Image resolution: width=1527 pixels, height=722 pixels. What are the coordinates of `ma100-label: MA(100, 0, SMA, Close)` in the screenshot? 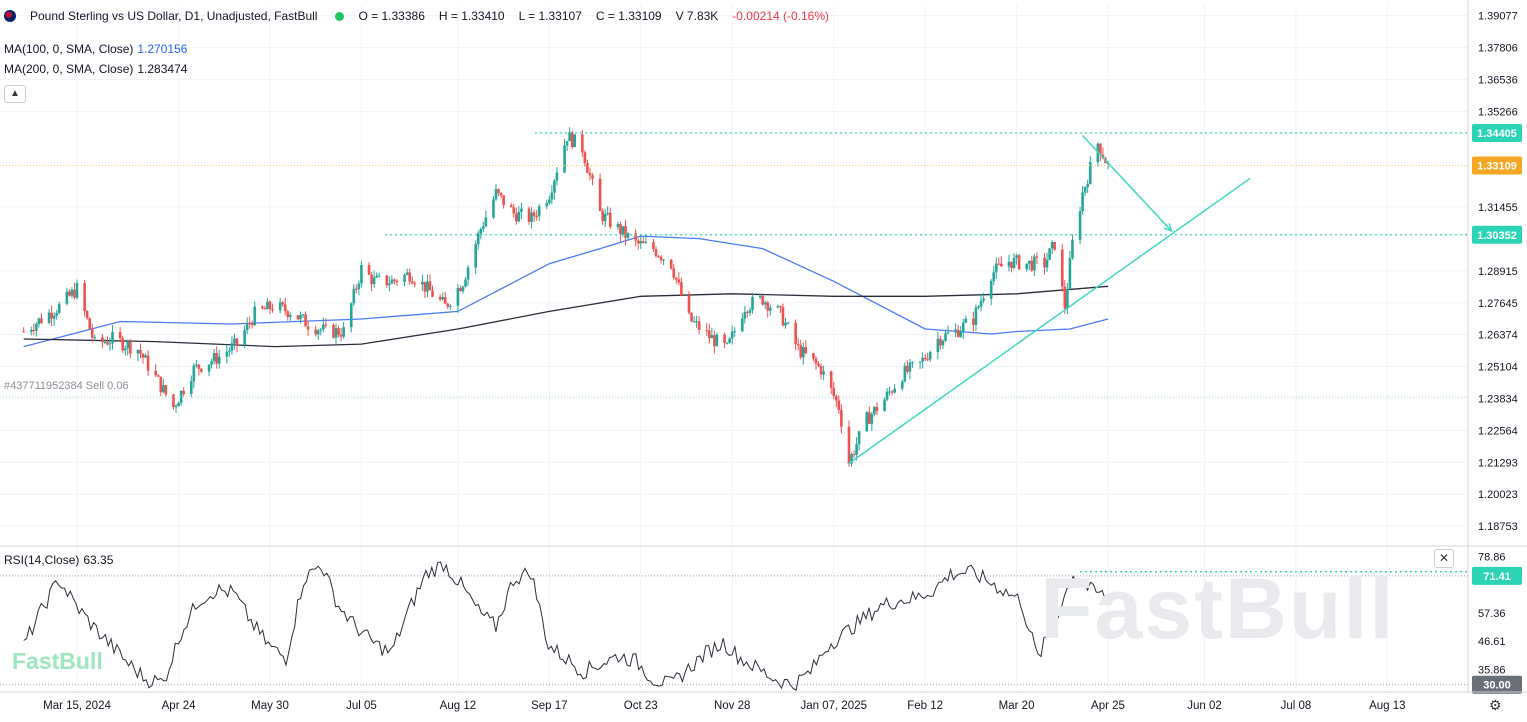 It's located at (69, 49).